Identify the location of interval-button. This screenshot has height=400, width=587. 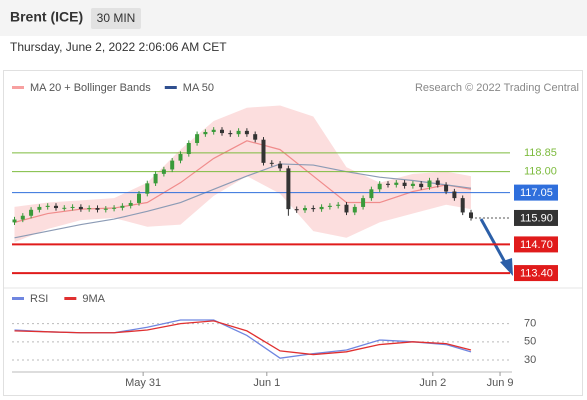
(116, 18).